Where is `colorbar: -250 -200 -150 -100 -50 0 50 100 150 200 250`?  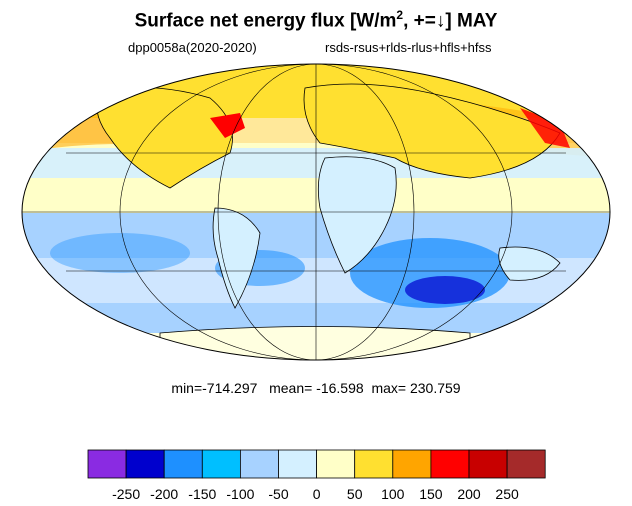 colorbar: -250 -200 -150 -100 -50 0 50 100 150 200 250 is located at coordinates (316, 475).